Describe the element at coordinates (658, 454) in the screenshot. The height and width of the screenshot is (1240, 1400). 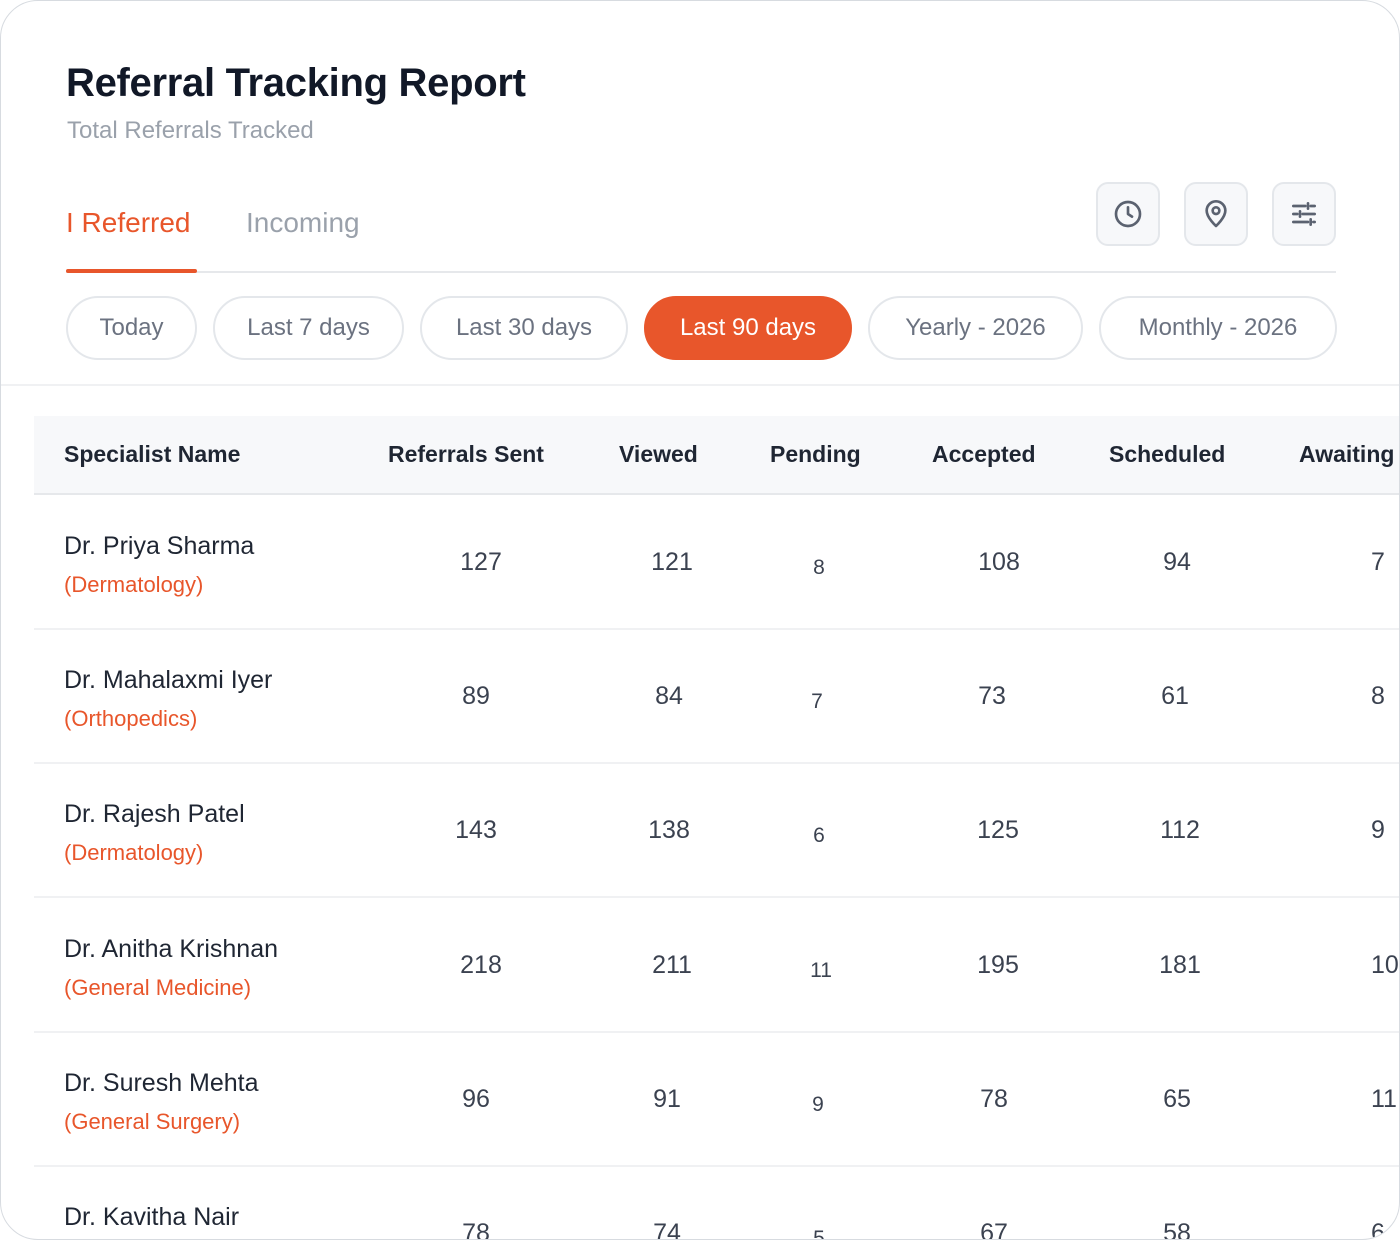
I see `column-header-viewed: Viewed` at that location.